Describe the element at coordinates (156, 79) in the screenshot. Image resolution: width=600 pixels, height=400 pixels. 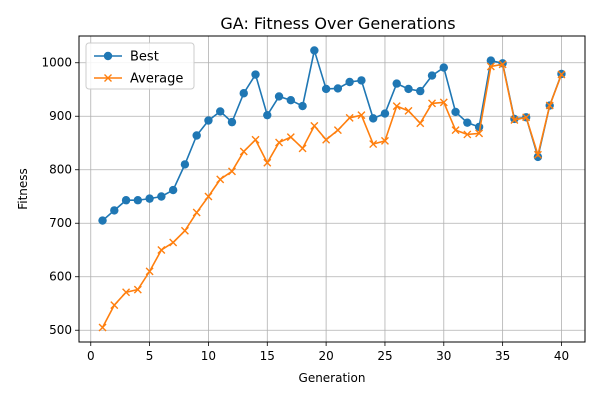
I see `legend-average-label: Average` at that location.